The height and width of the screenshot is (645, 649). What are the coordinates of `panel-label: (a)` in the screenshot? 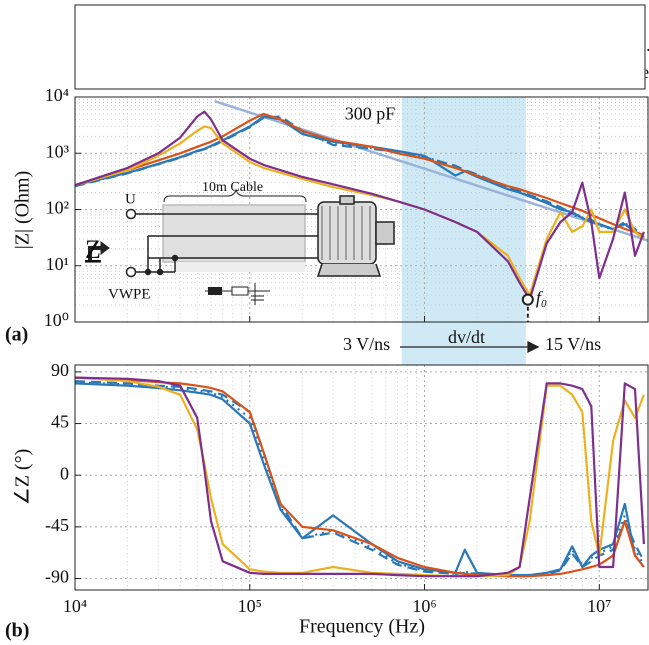 It's located at (16, 335).